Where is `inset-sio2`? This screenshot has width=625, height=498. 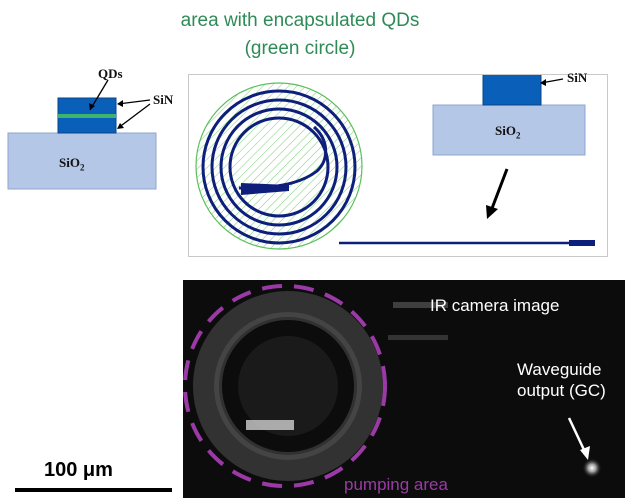
inset-sio2 is located at coordinates (509, 130).